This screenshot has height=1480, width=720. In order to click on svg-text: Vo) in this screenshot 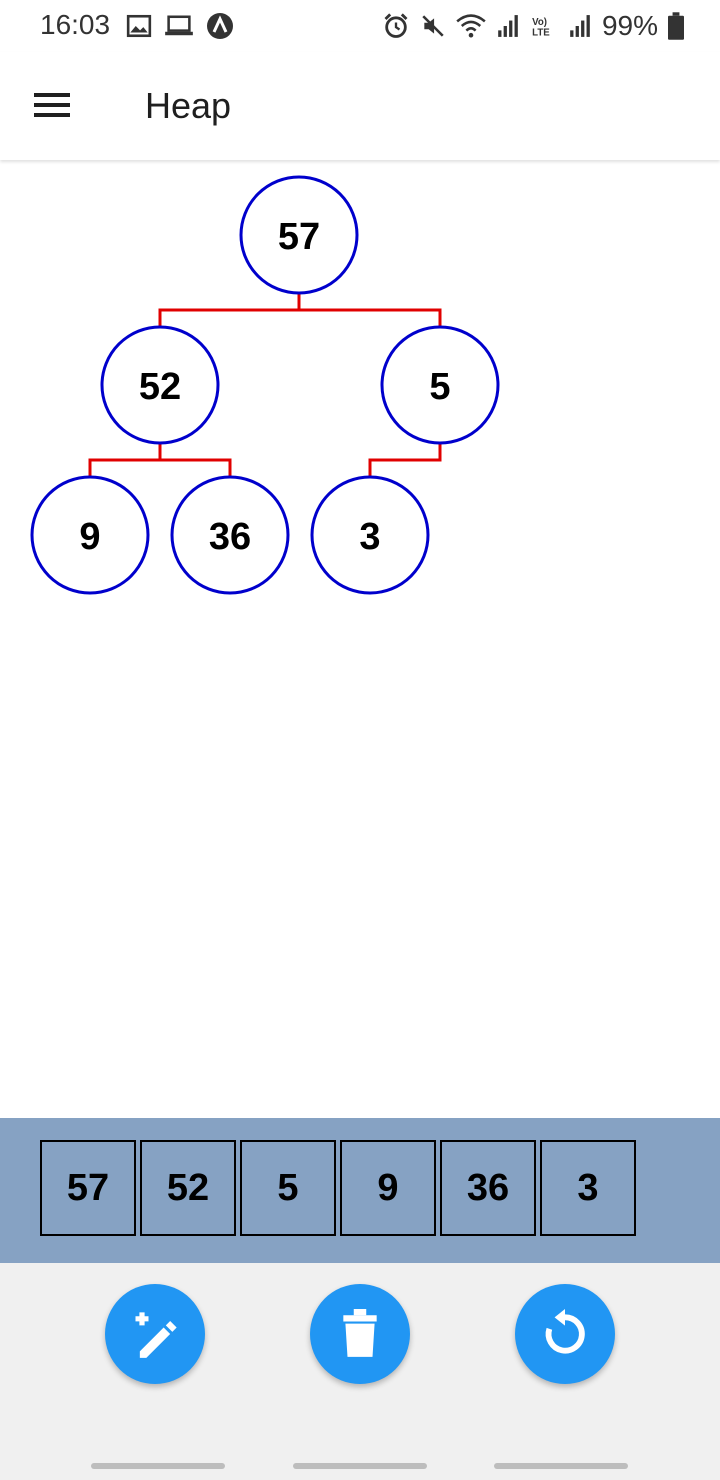, I will do `click(539, 22)`.